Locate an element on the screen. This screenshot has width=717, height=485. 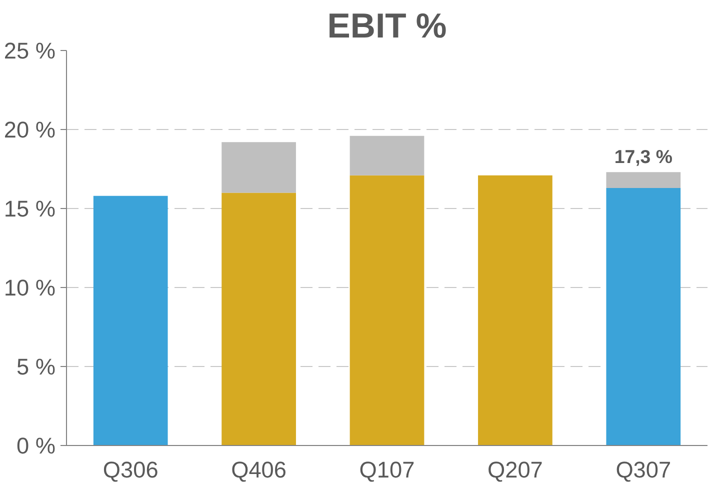
y-tick-label: 0 % is located at coordinates (36, 445).